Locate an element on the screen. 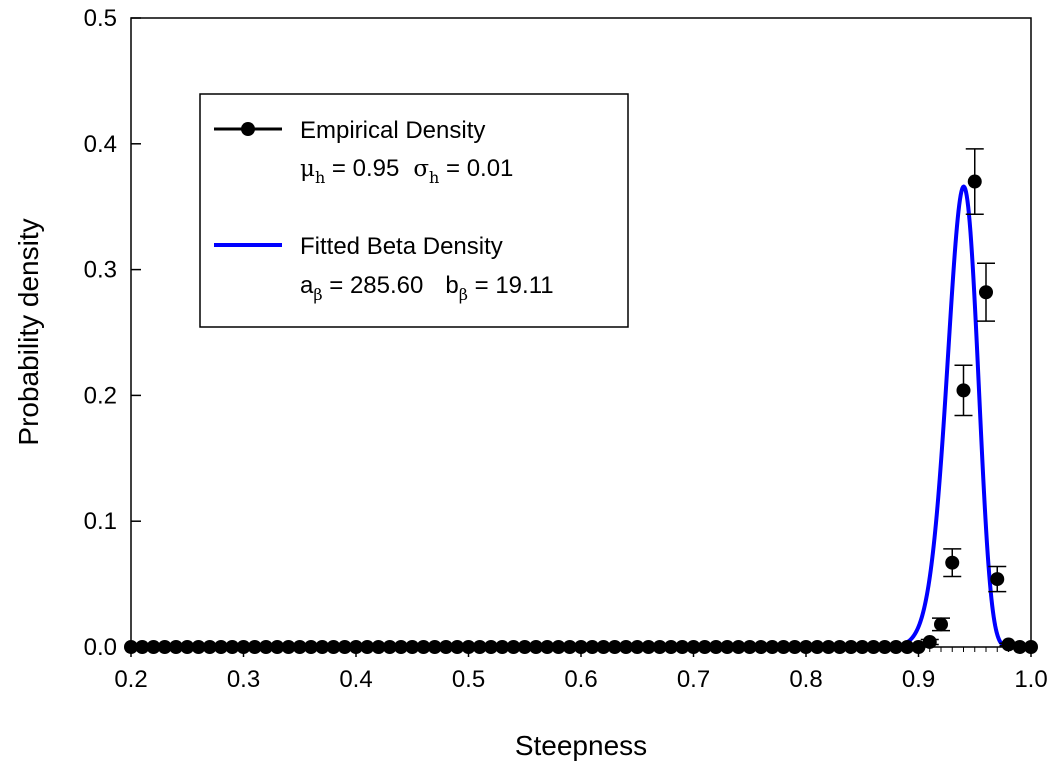  legend-mu-sub: h is located at coordinates (320, 177).